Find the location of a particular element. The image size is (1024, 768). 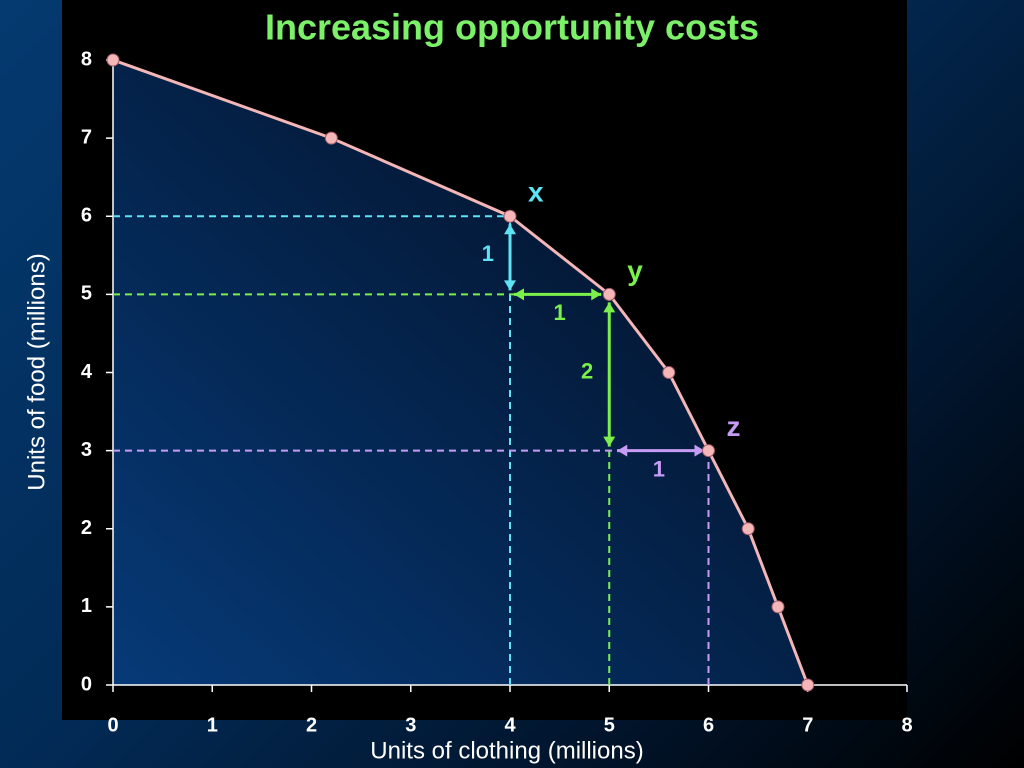

x-tick-label: 0 is located at coordinates (112, 725).